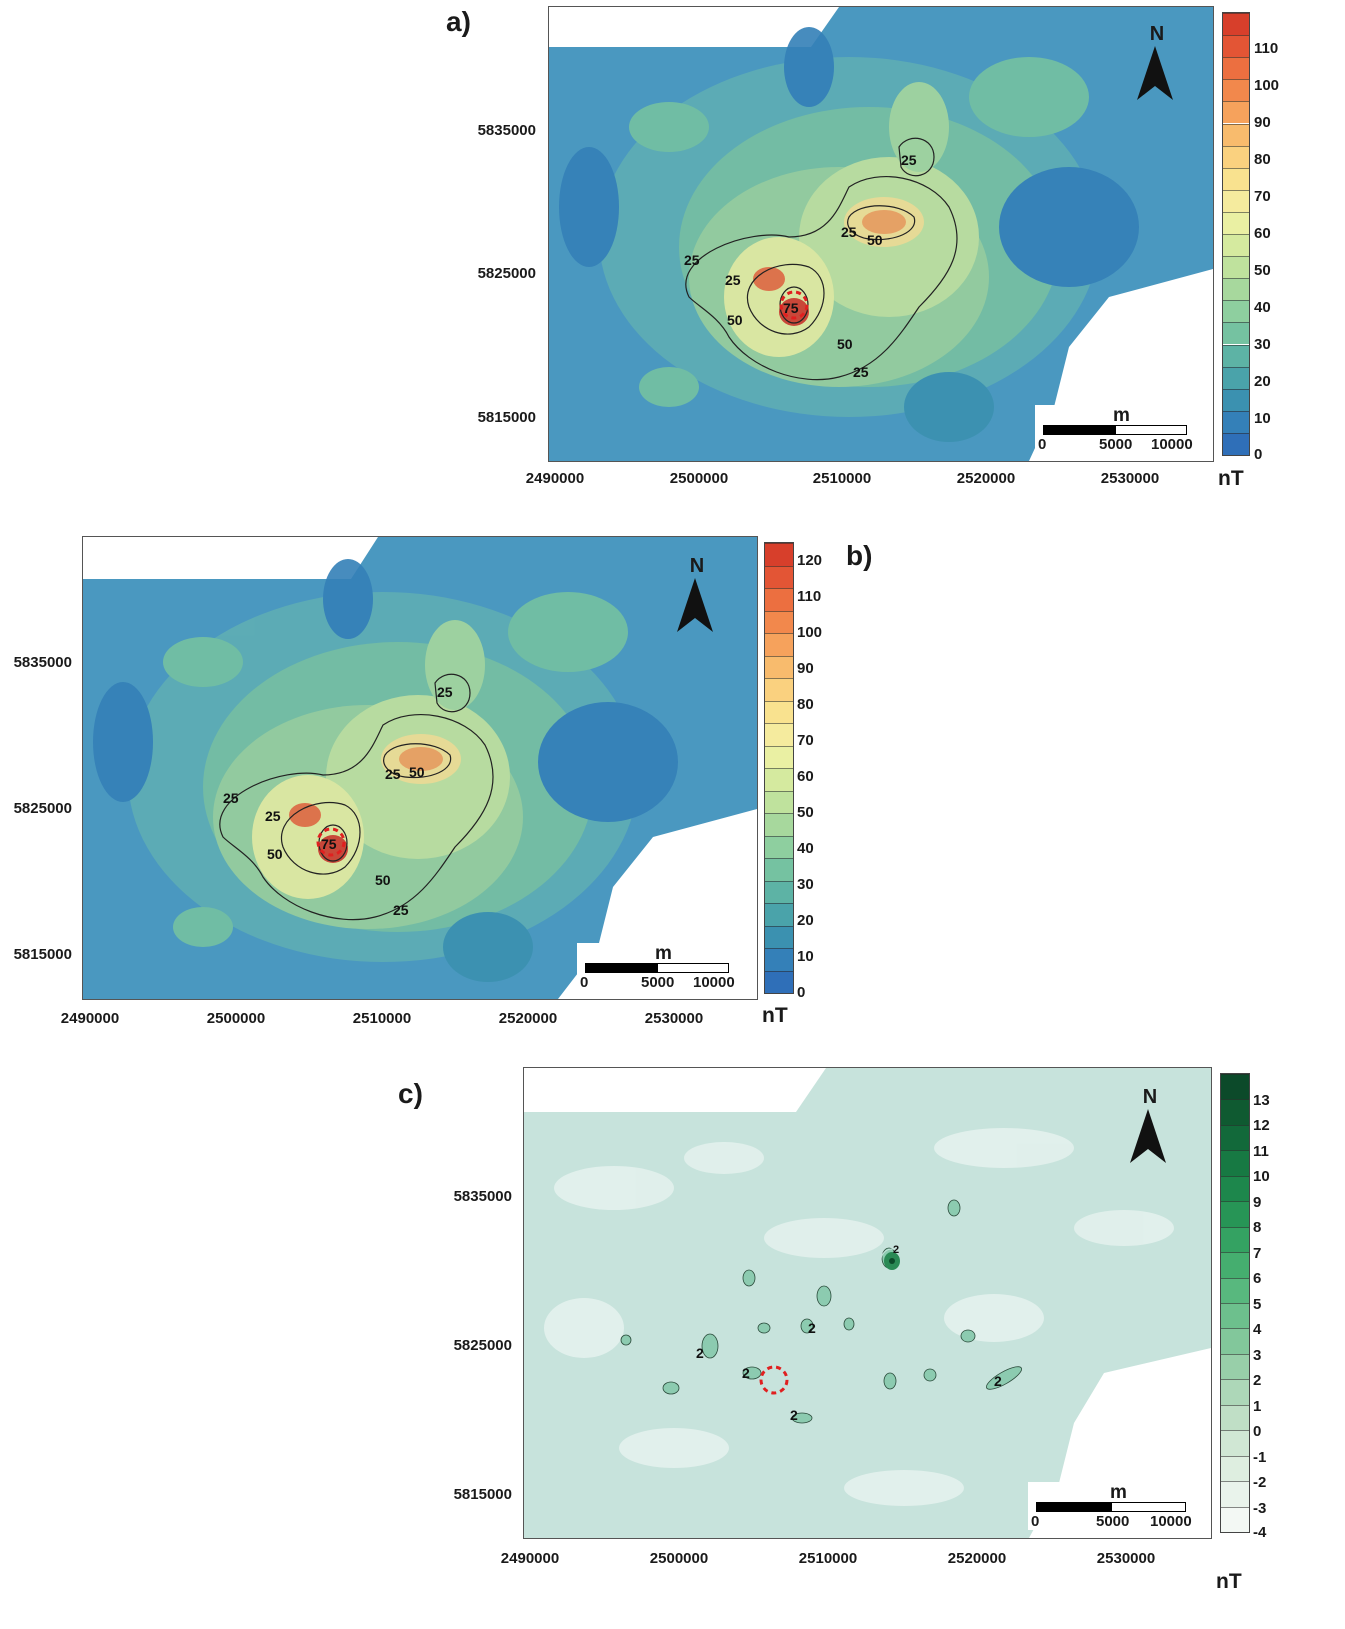 Image resolution: width=1345 pixels, height=1629 pixels. I want to click on x-tick-label: 2510000, so click(382, 1018).